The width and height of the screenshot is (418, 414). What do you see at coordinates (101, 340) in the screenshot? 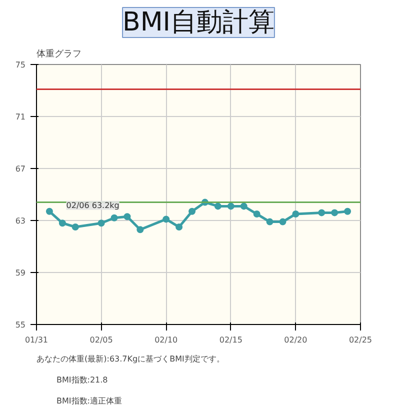
I see `x-tick-label: 02/05` at bounding box center [101, 340].